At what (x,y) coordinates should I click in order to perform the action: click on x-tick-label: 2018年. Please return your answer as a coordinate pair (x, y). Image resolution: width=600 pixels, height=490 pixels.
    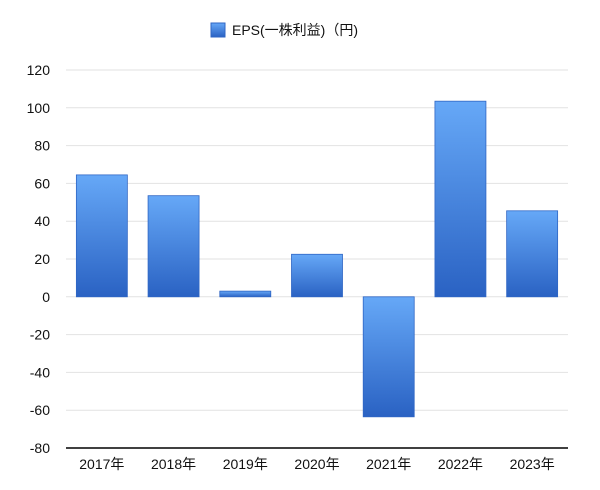
    Looking at the image, I should click on (173, 464).